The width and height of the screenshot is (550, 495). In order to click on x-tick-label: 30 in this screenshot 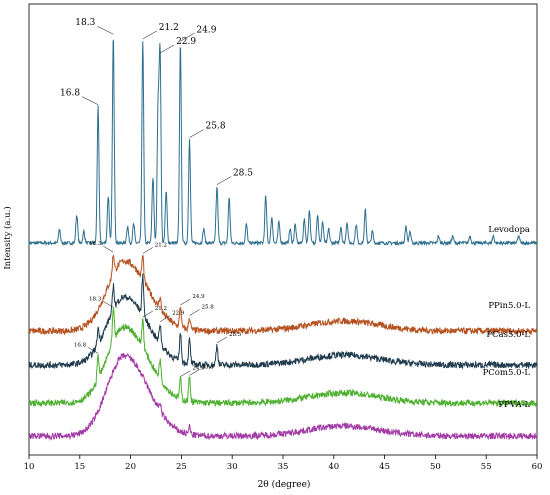, I will do `click(232, 467)`.